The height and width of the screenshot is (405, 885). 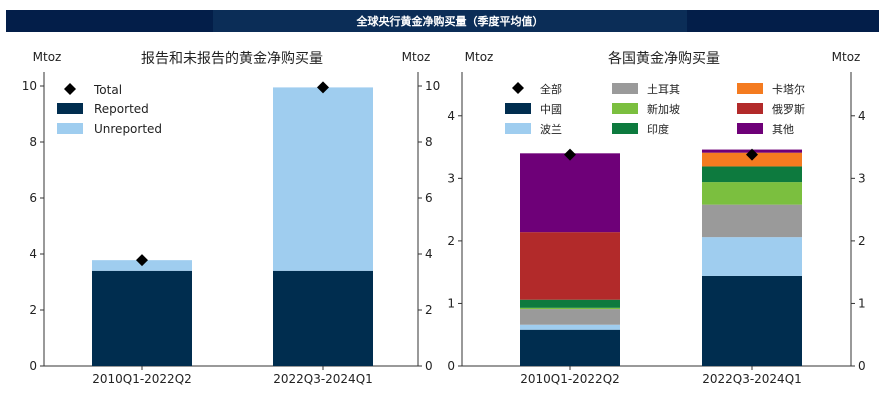 I want to click on legend-reported-swatch, so click(x=70, y=108).